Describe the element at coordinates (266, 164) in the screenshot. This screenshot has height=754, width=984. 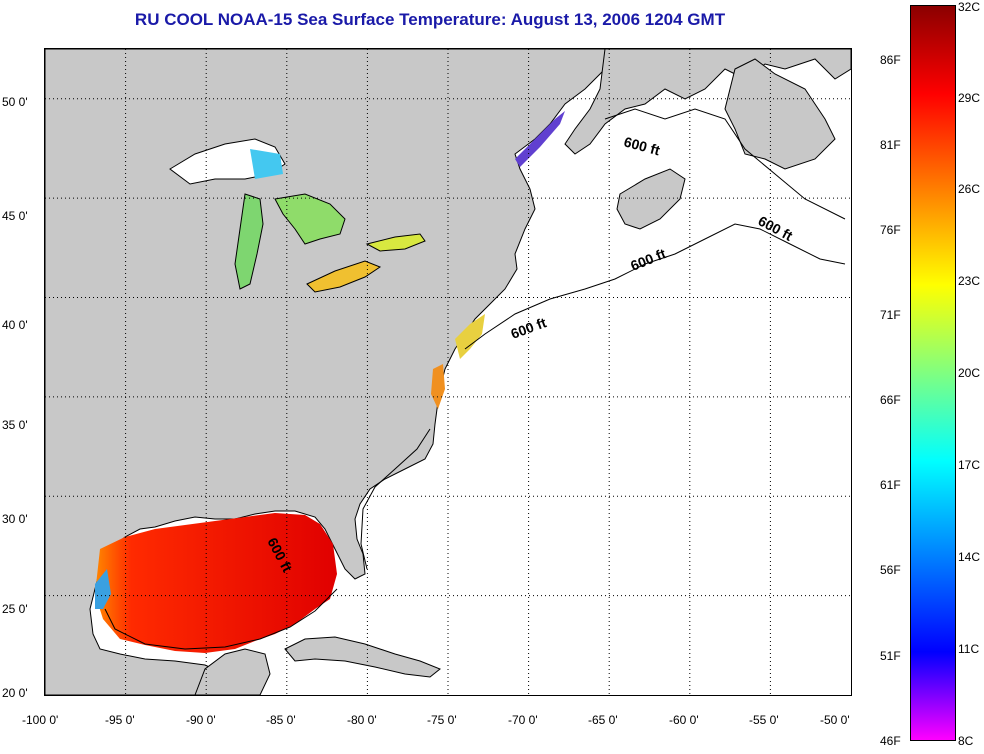
I see `lake-superior-sst` at that location.